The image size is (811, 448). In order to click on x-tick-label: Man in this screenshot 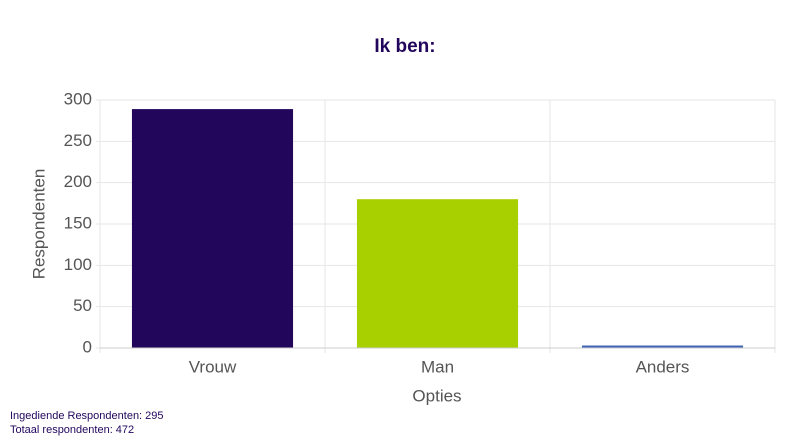, I will do `click(437, 366)`.